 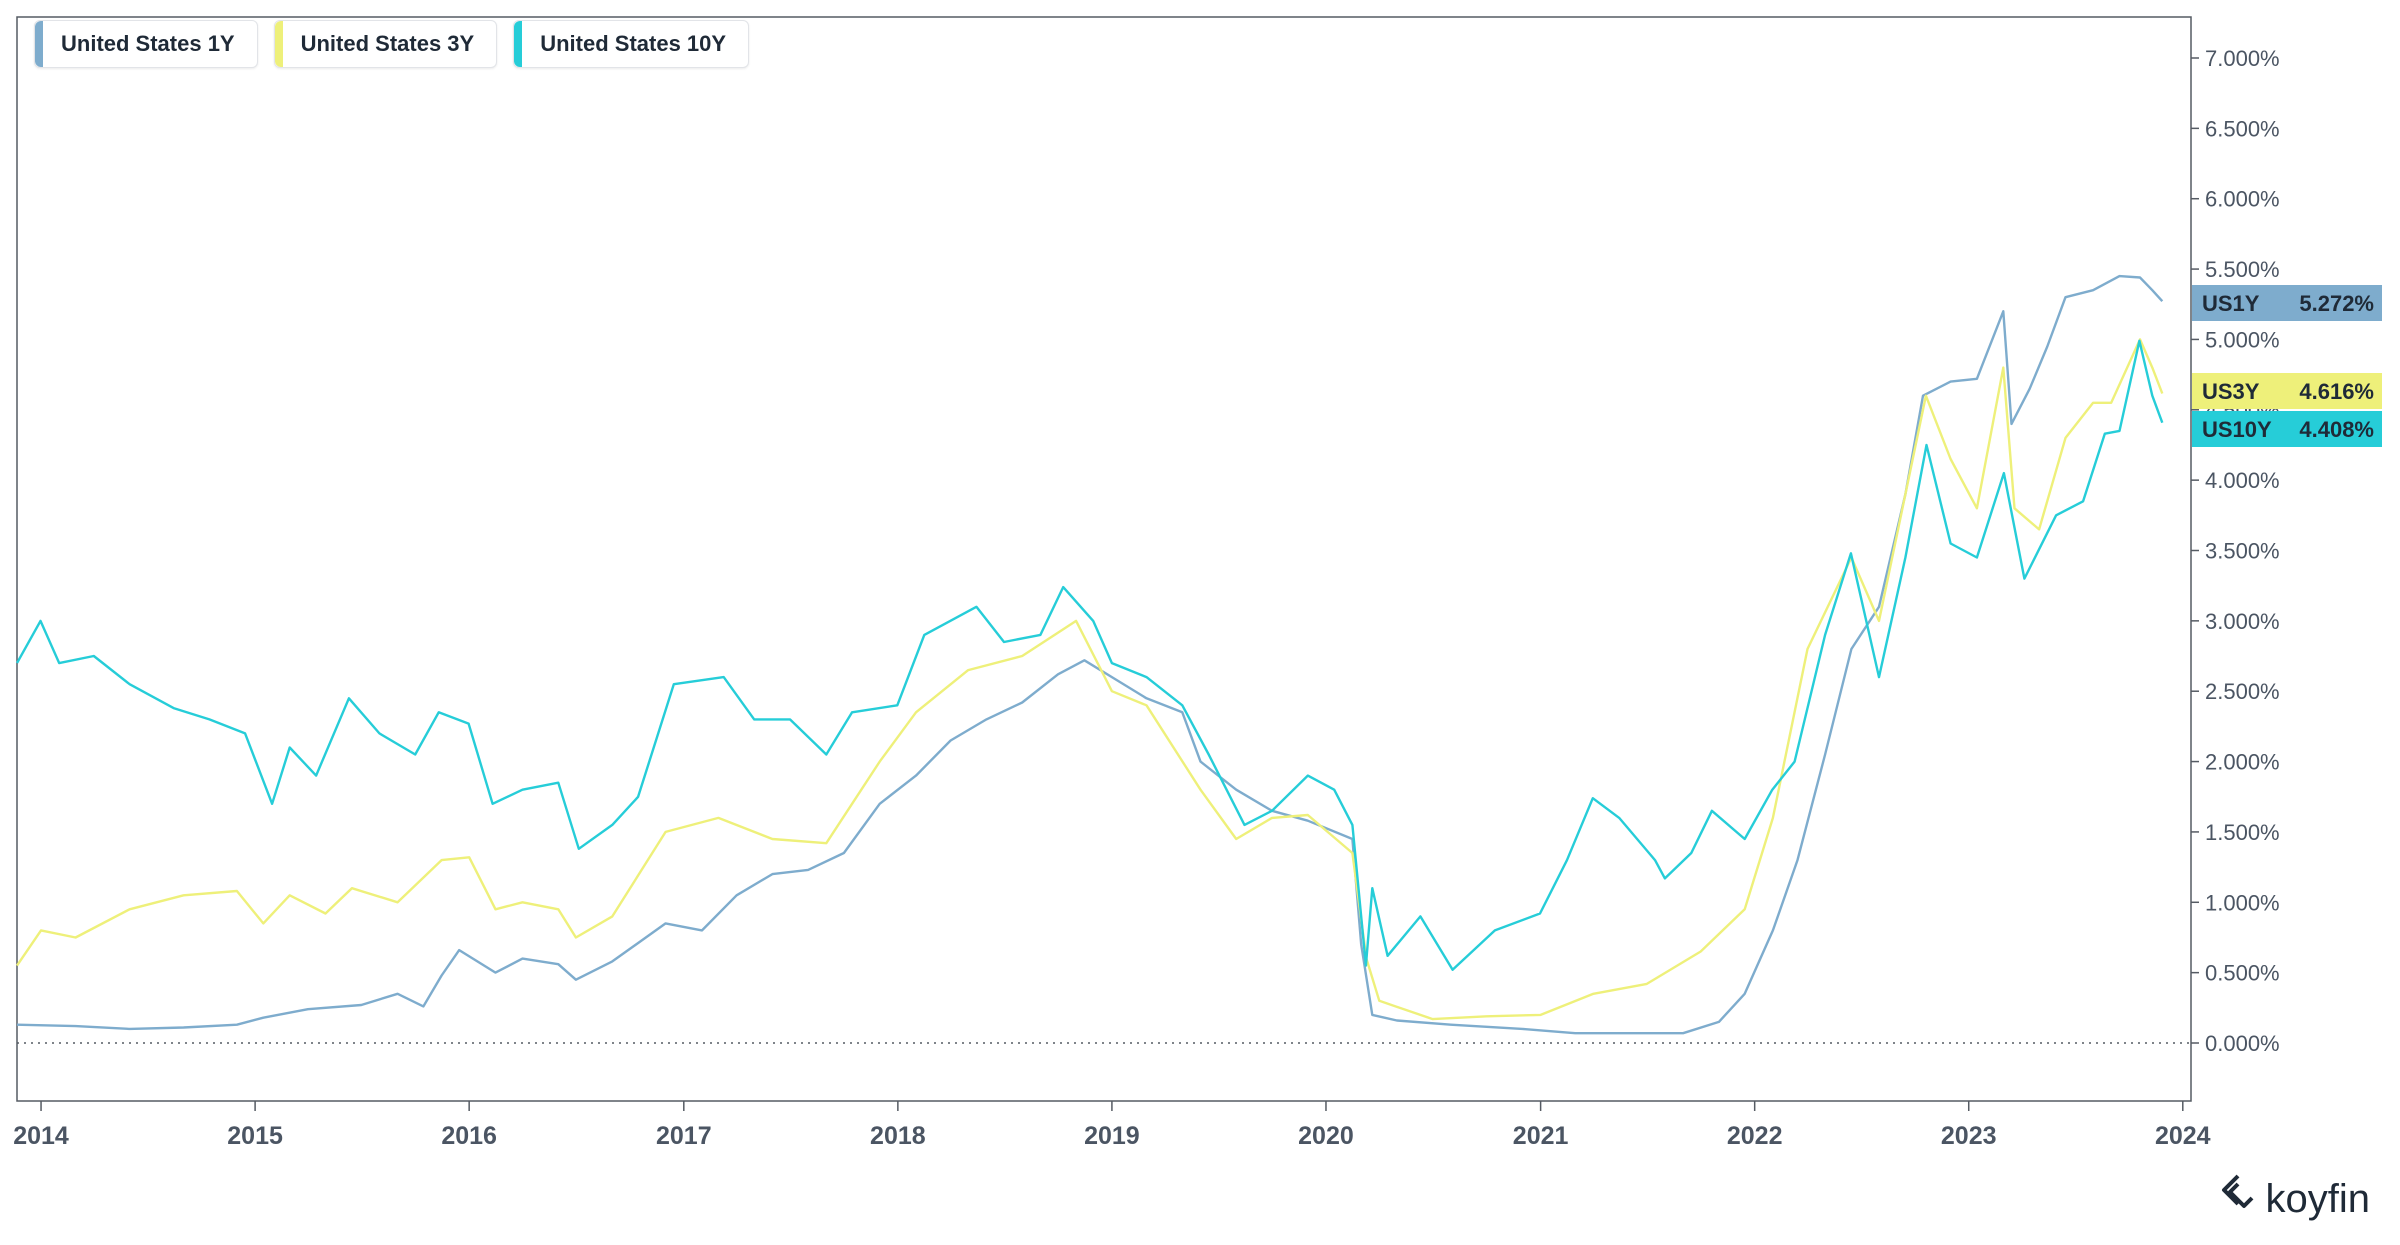 What do you see at coordinates (39, 44) in the screenshot?
I see `legend-swatch-us1y` at bounding box center [39, 44].